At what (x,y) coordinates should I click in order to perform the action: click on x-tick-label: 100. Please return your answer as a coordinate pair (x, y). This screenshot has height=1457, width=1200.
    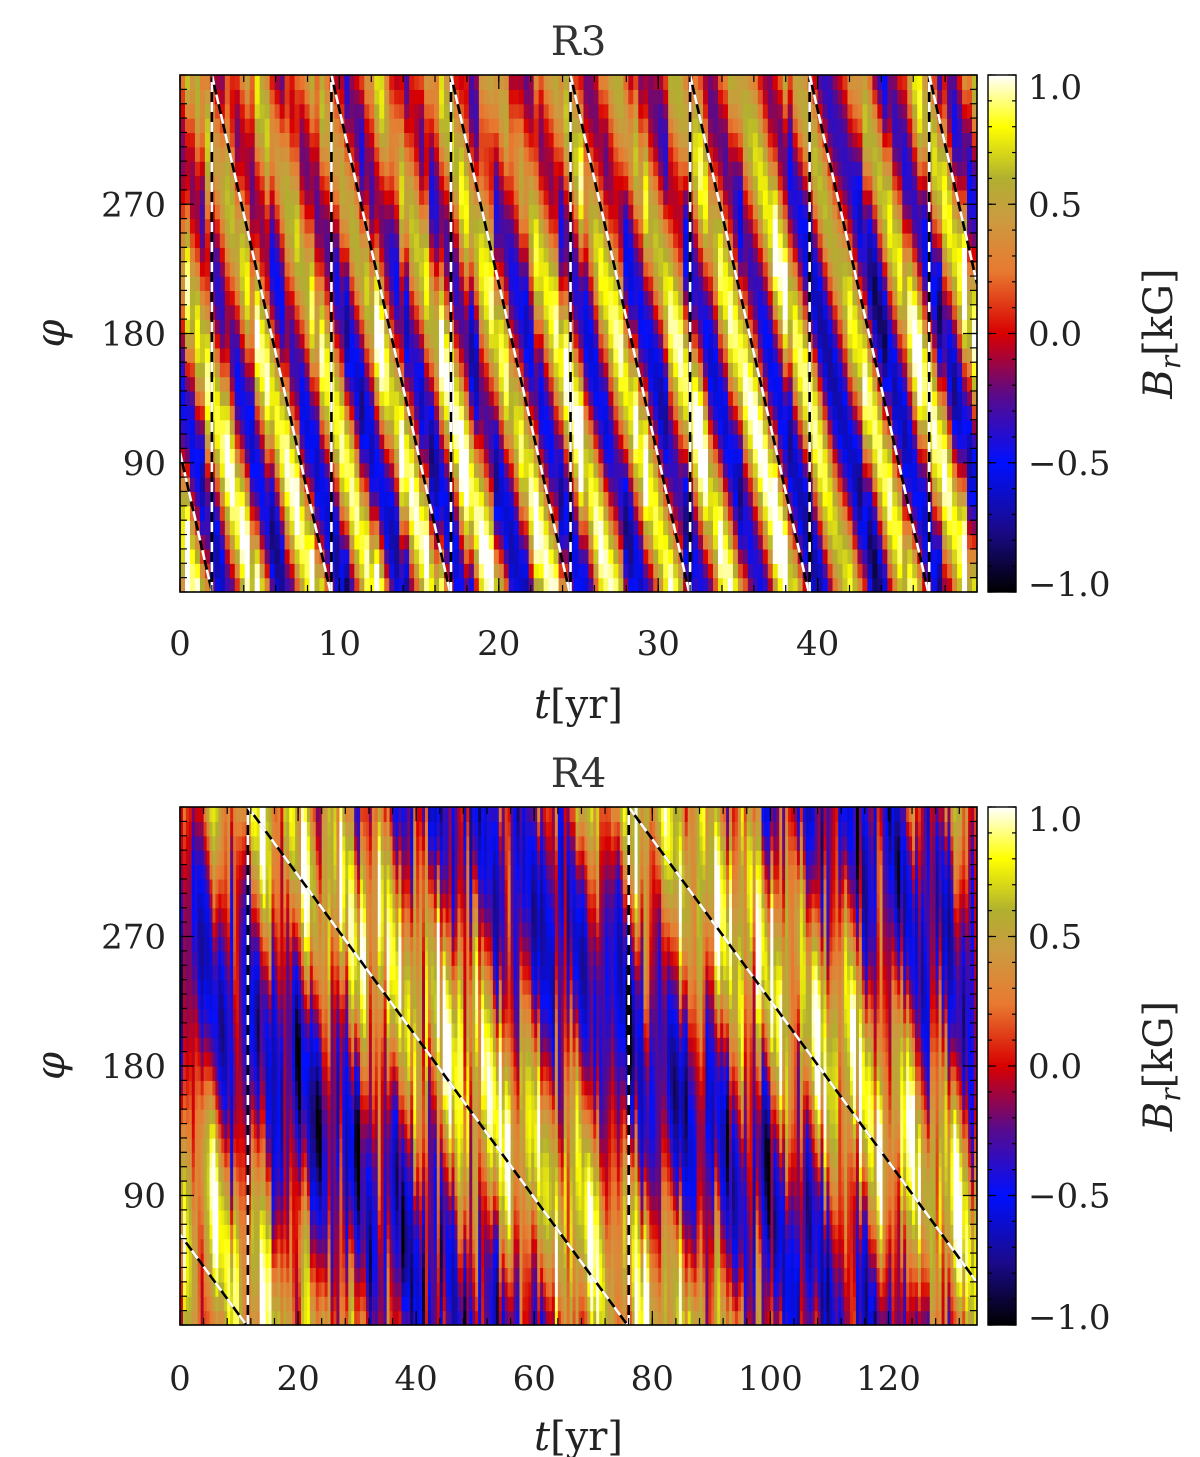
    Looking at the image, I should click on (770, 1379).